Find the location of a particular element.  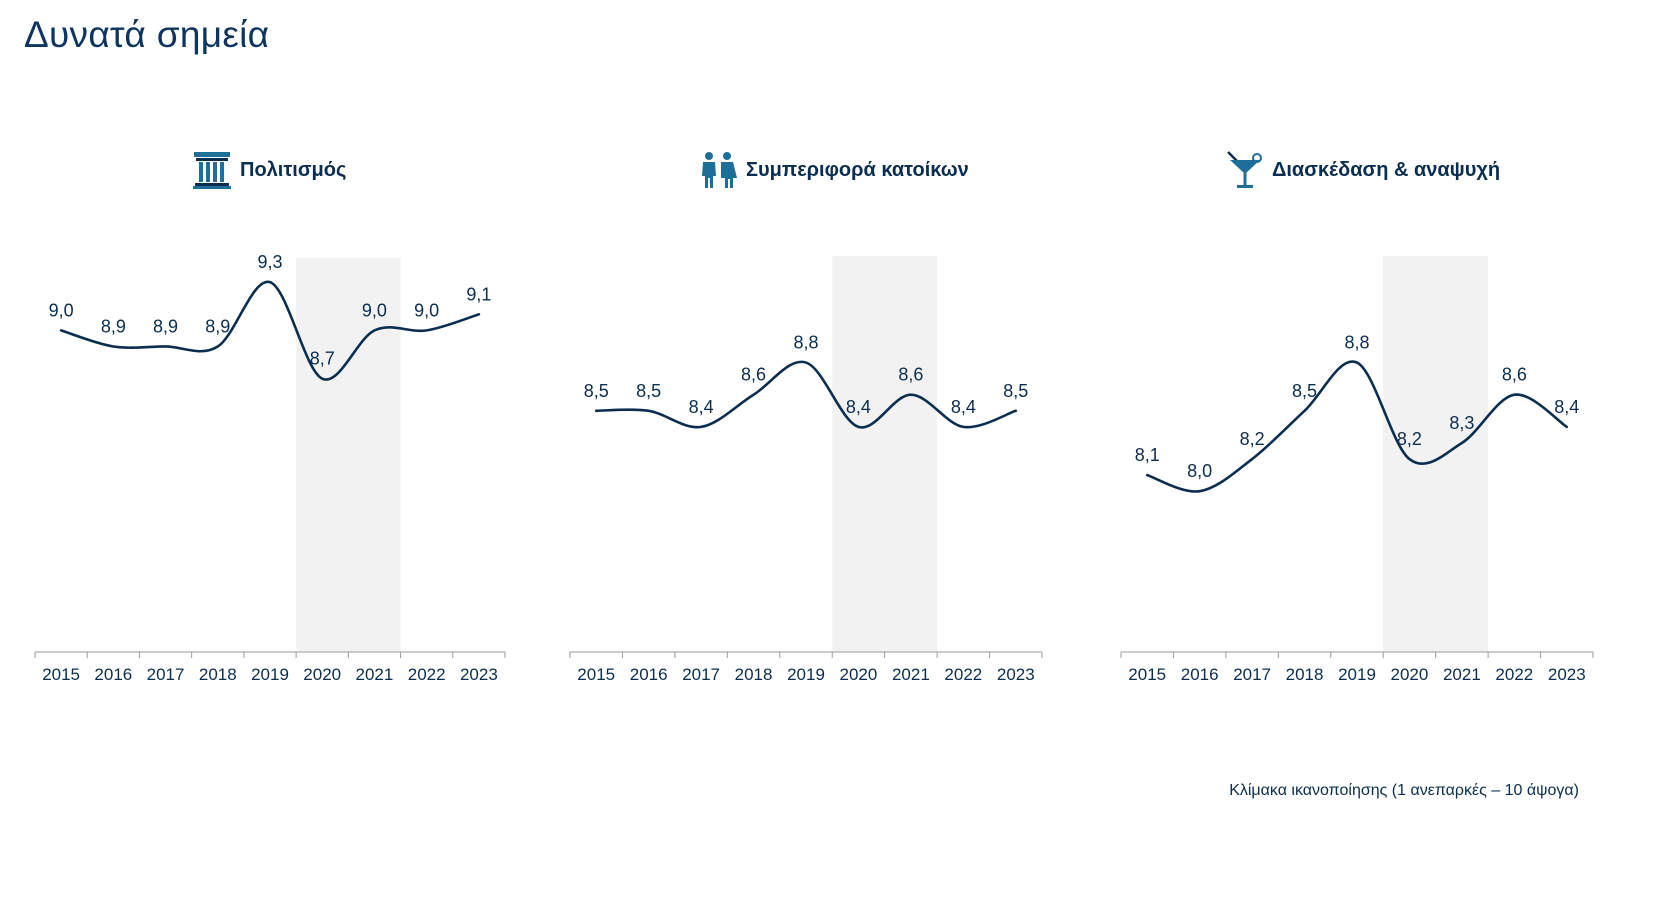

data-label: 9,3 is located at coordinates (269, 262).